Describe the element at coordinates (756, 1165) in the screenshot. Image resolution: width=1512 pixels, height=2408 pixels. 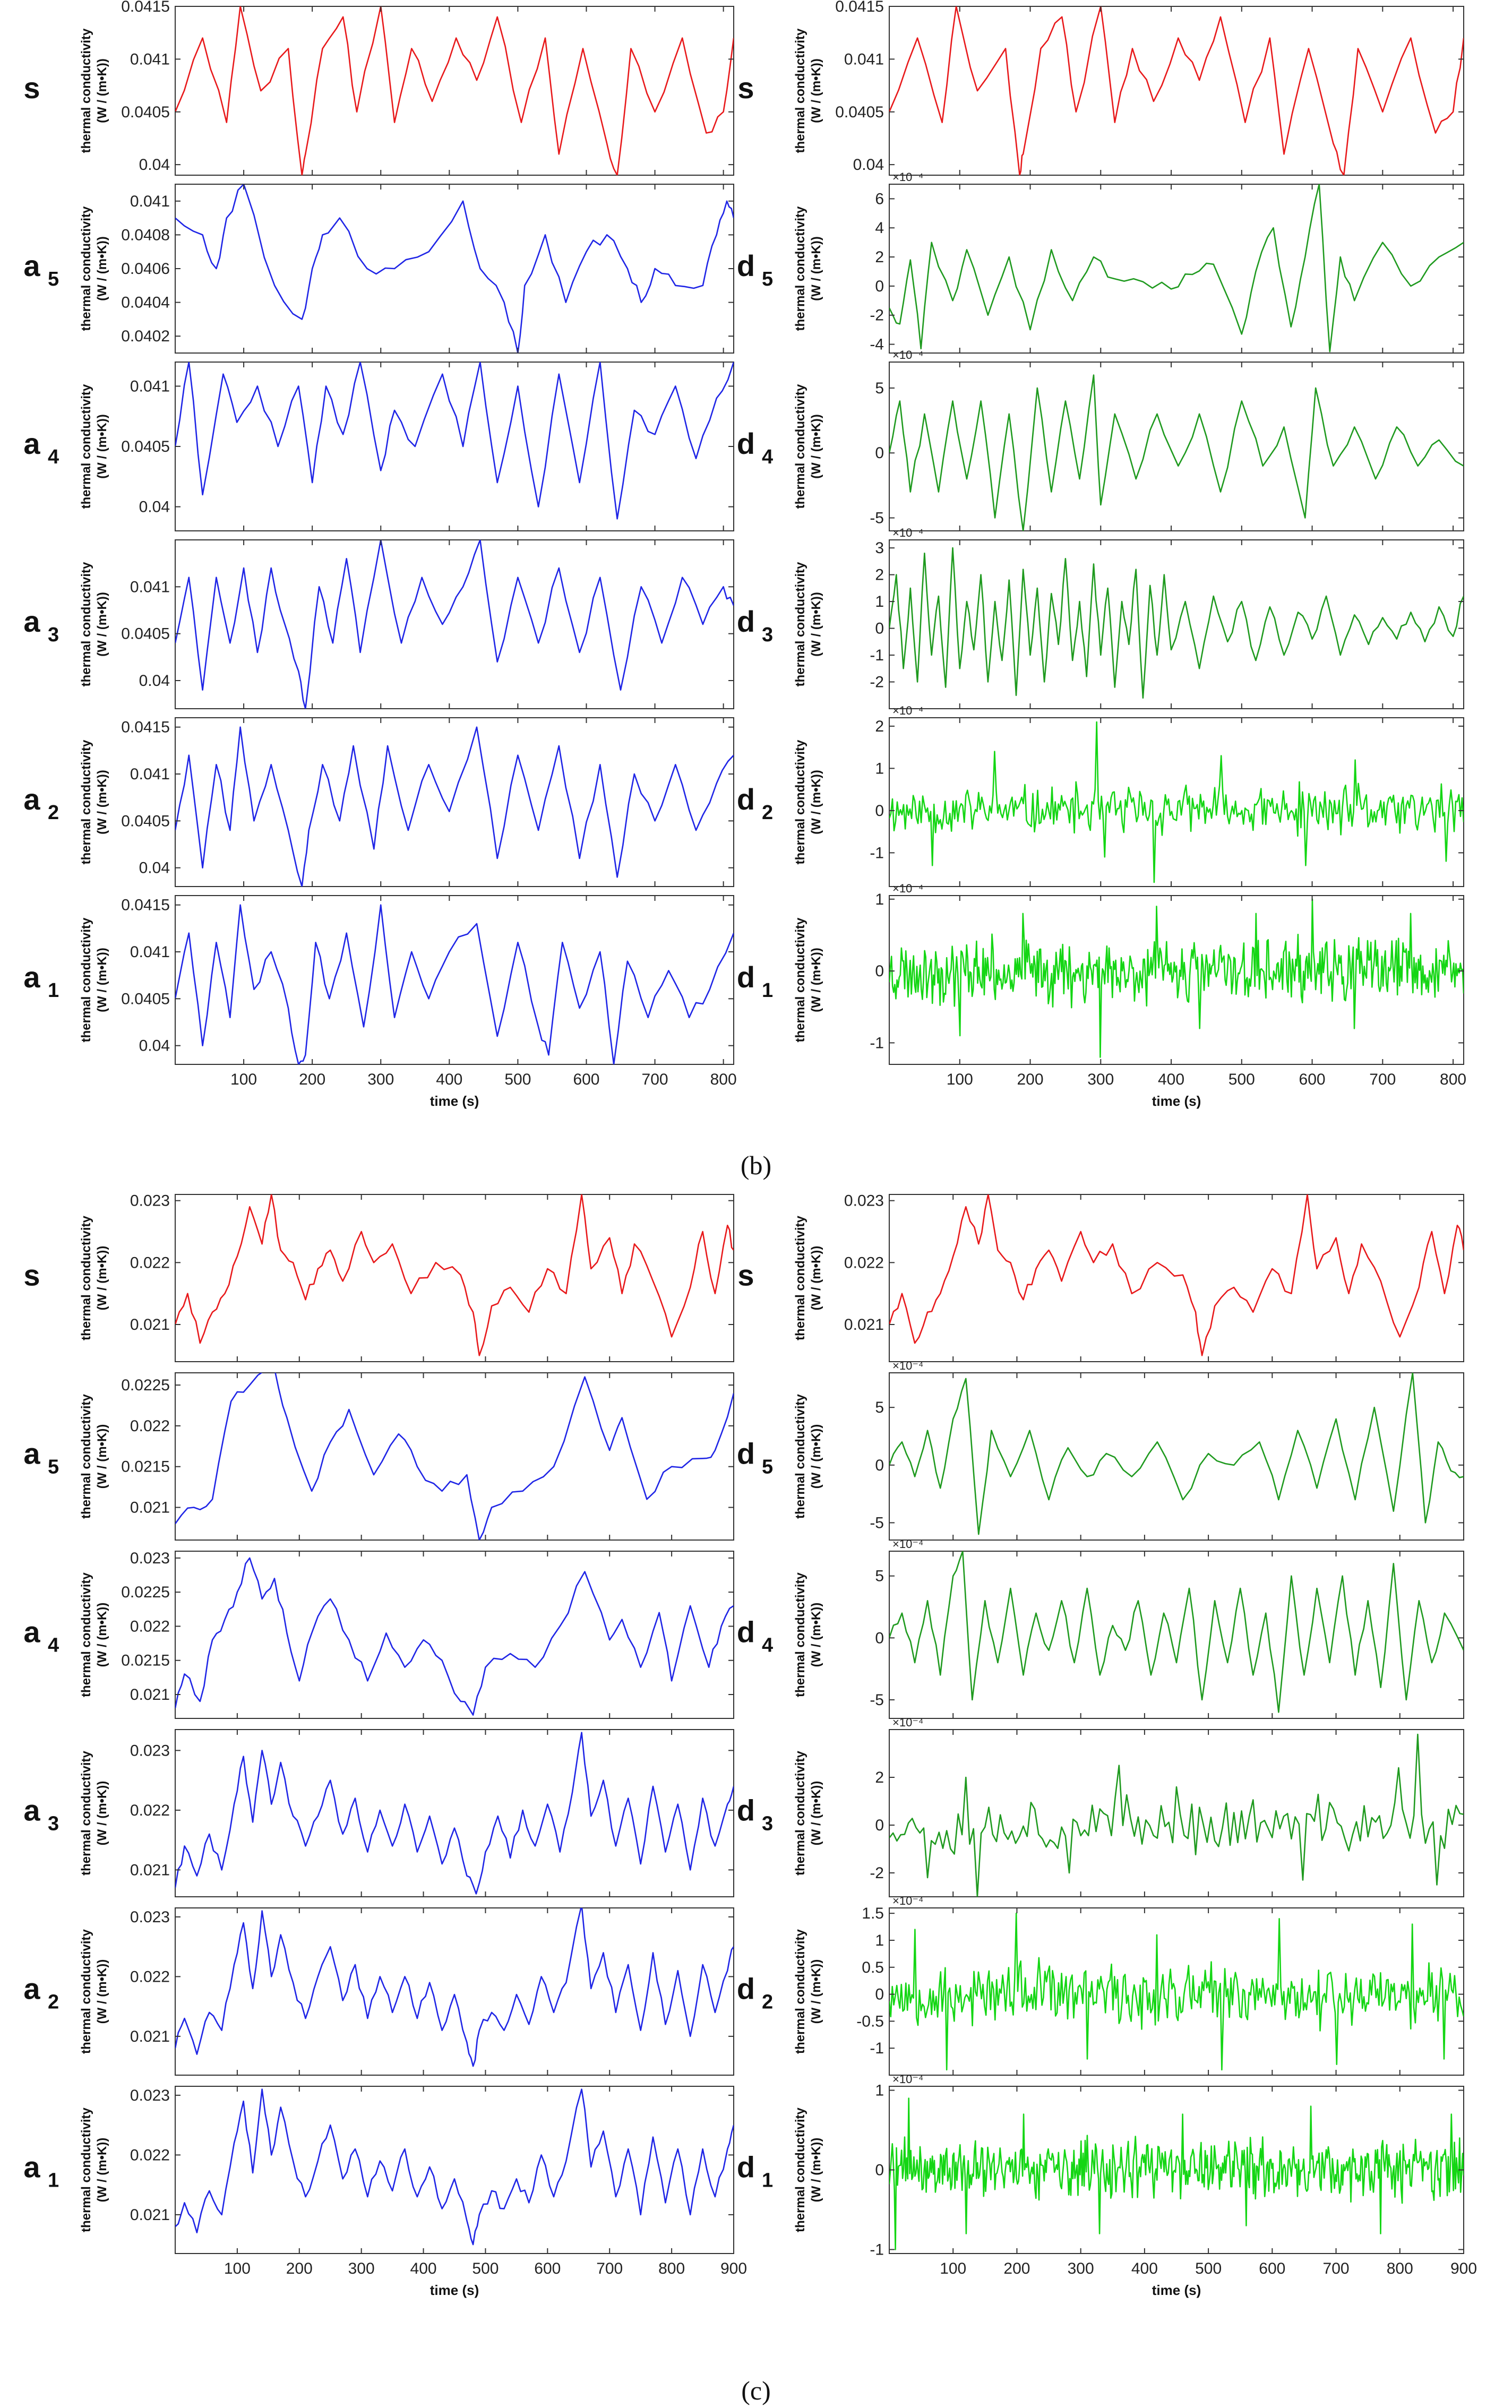
I see `caption-b: (b)` at that location.